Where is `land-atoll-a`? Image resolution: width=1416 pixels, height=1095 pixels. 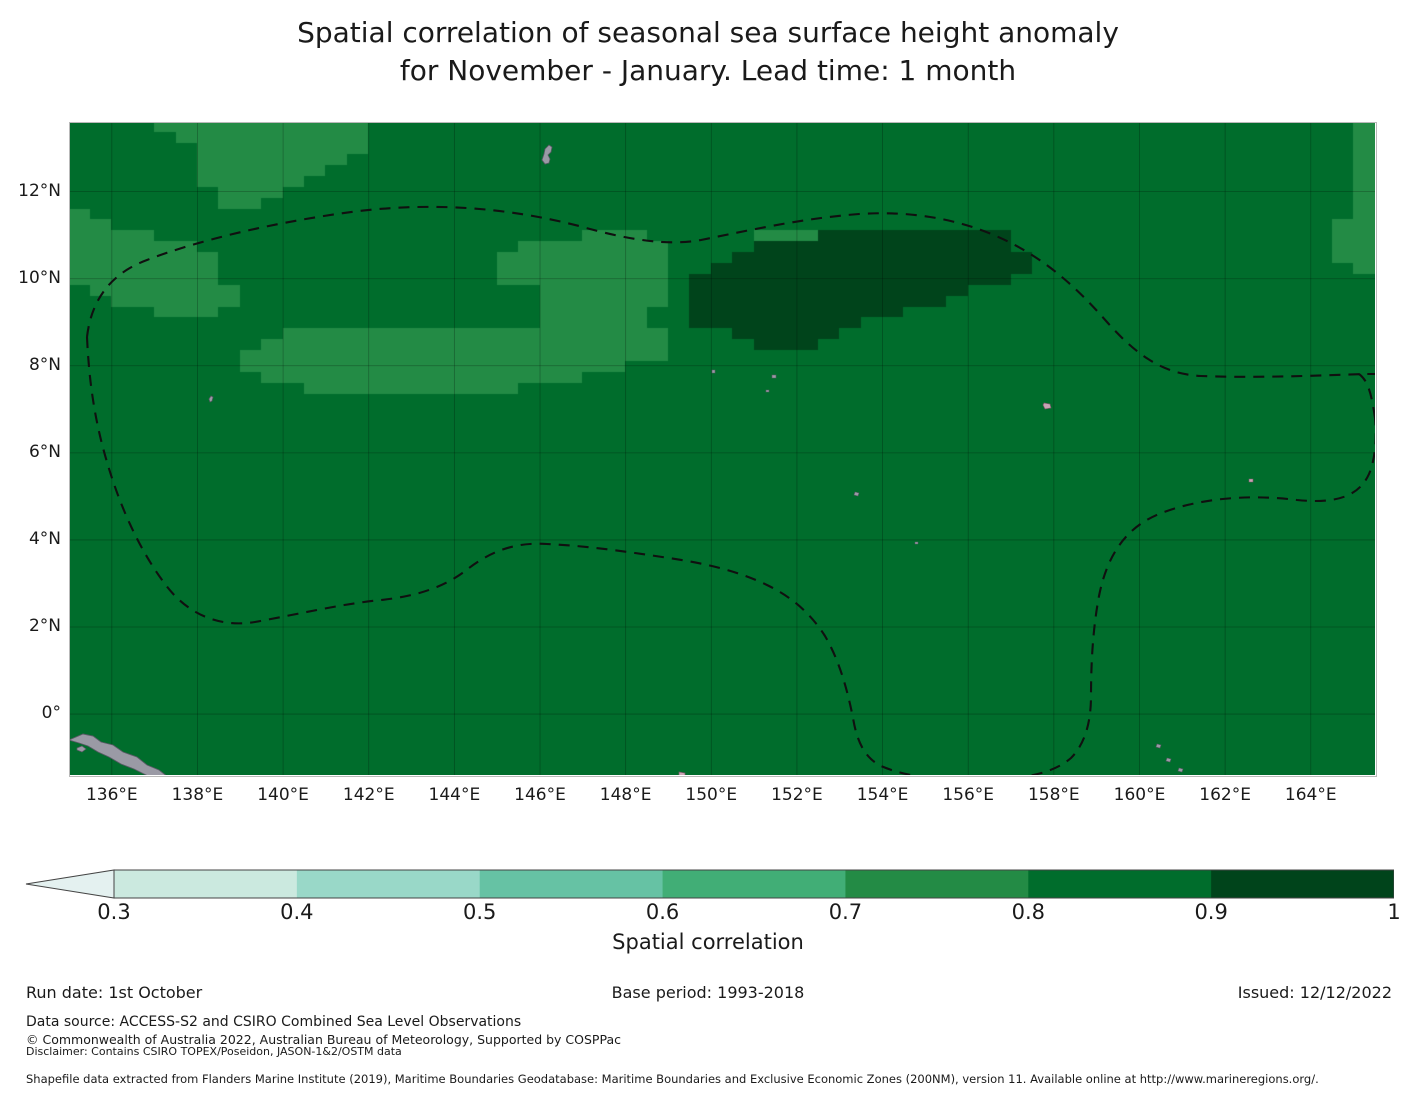
land-atoll-a is located at coordinates (713, 371).